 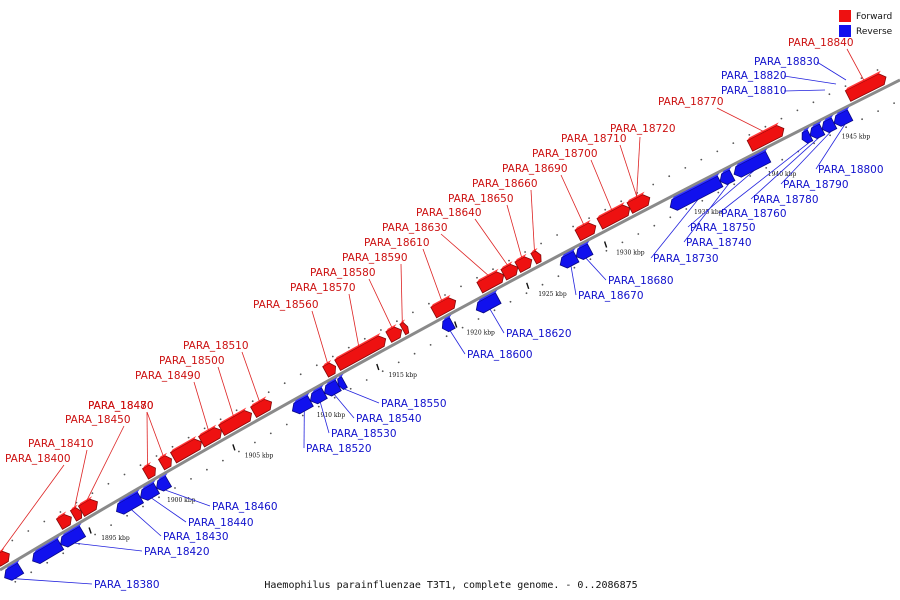 What do you see at coordinates (343, 273) in the screenshot?
I see `forward-gene-label: PARA_18580` at bounding box center [343, 273].